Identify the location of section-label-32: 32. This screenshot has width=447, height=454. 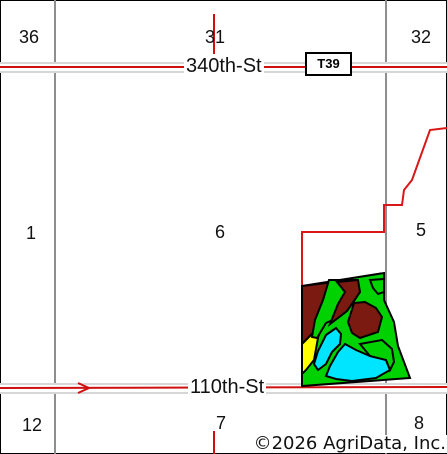
(421, 37).